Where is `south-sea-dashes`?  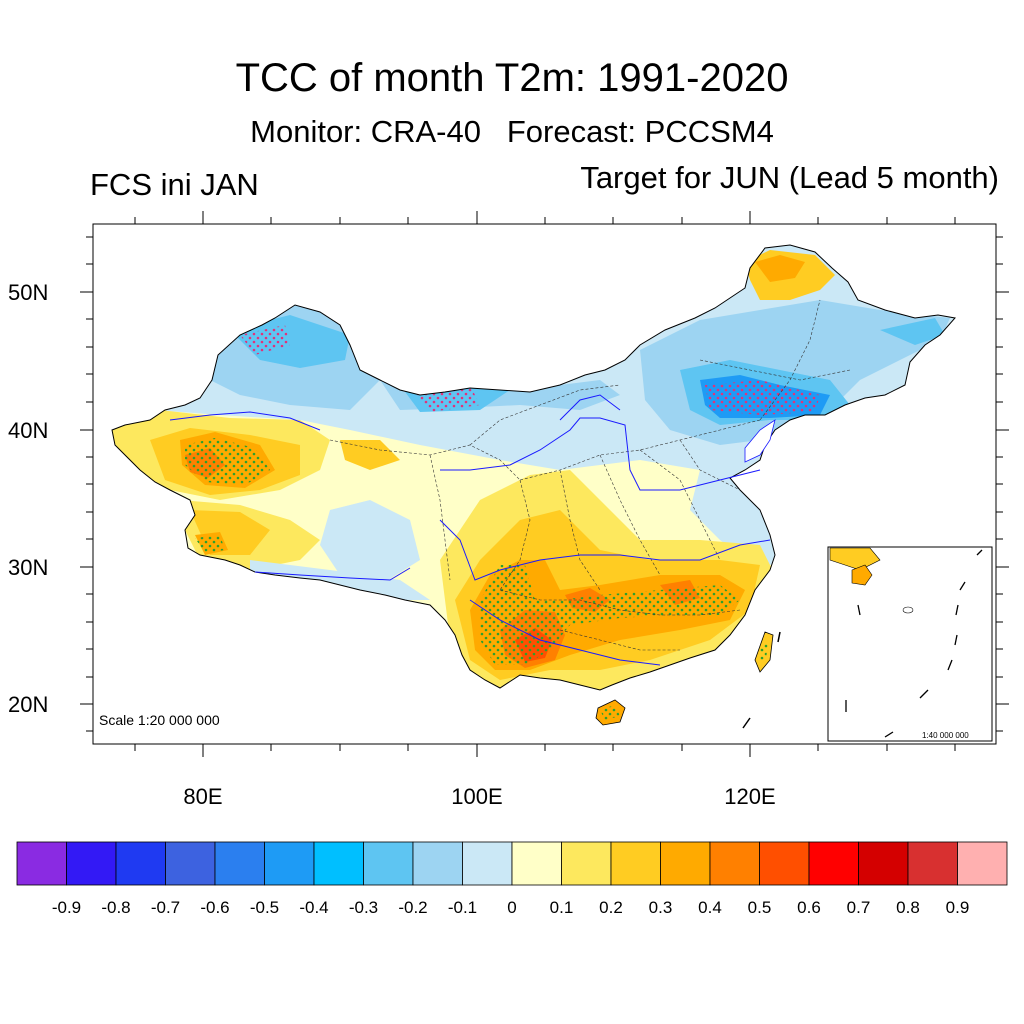 south-sea-dashes is located at coordinates (761, 680).